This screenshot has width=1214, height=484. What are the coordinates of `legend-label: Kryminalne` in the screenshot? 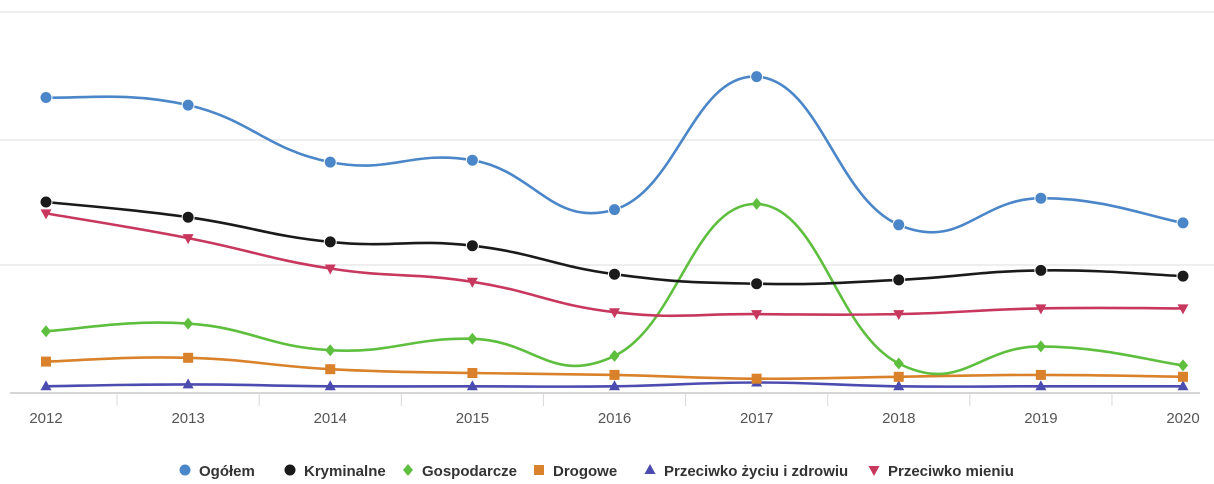 It's located at (345, 471).